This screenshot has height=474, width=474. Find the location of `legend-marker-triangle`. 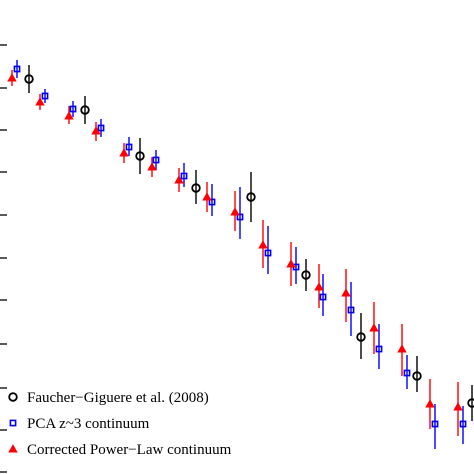

legend-marker-triangle is located at coordinates (13, 448).